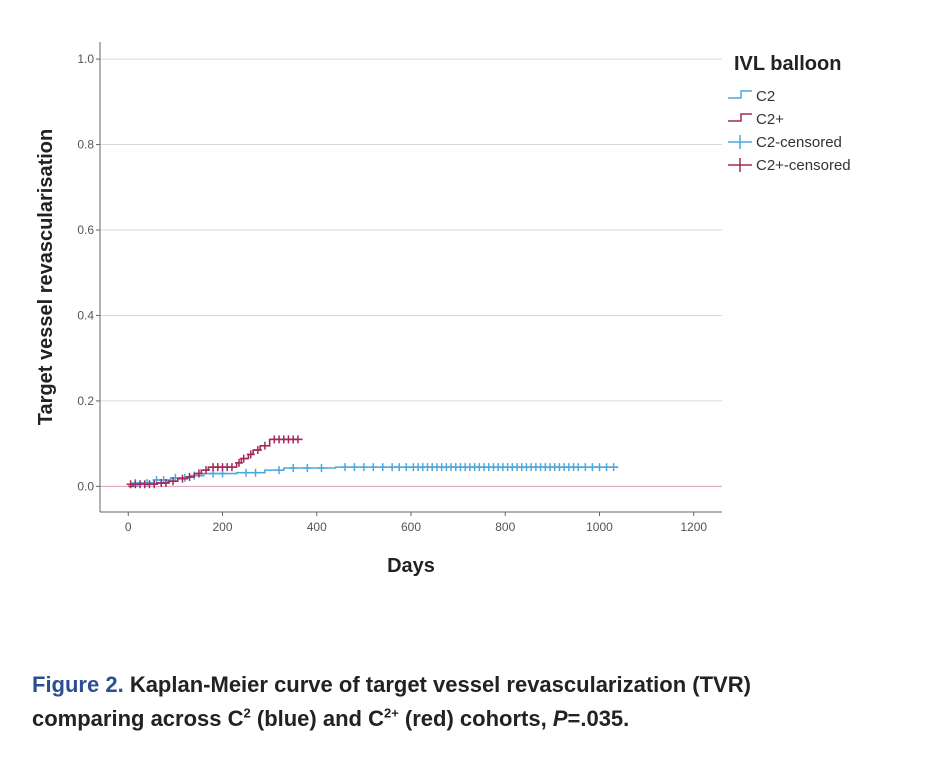 The height and width of the screenshot is (783, 946). What do you see at coordinates (693, 527) in the screenshot?
I see `x-tick-label: 1200` at bounding box center [693, 527].